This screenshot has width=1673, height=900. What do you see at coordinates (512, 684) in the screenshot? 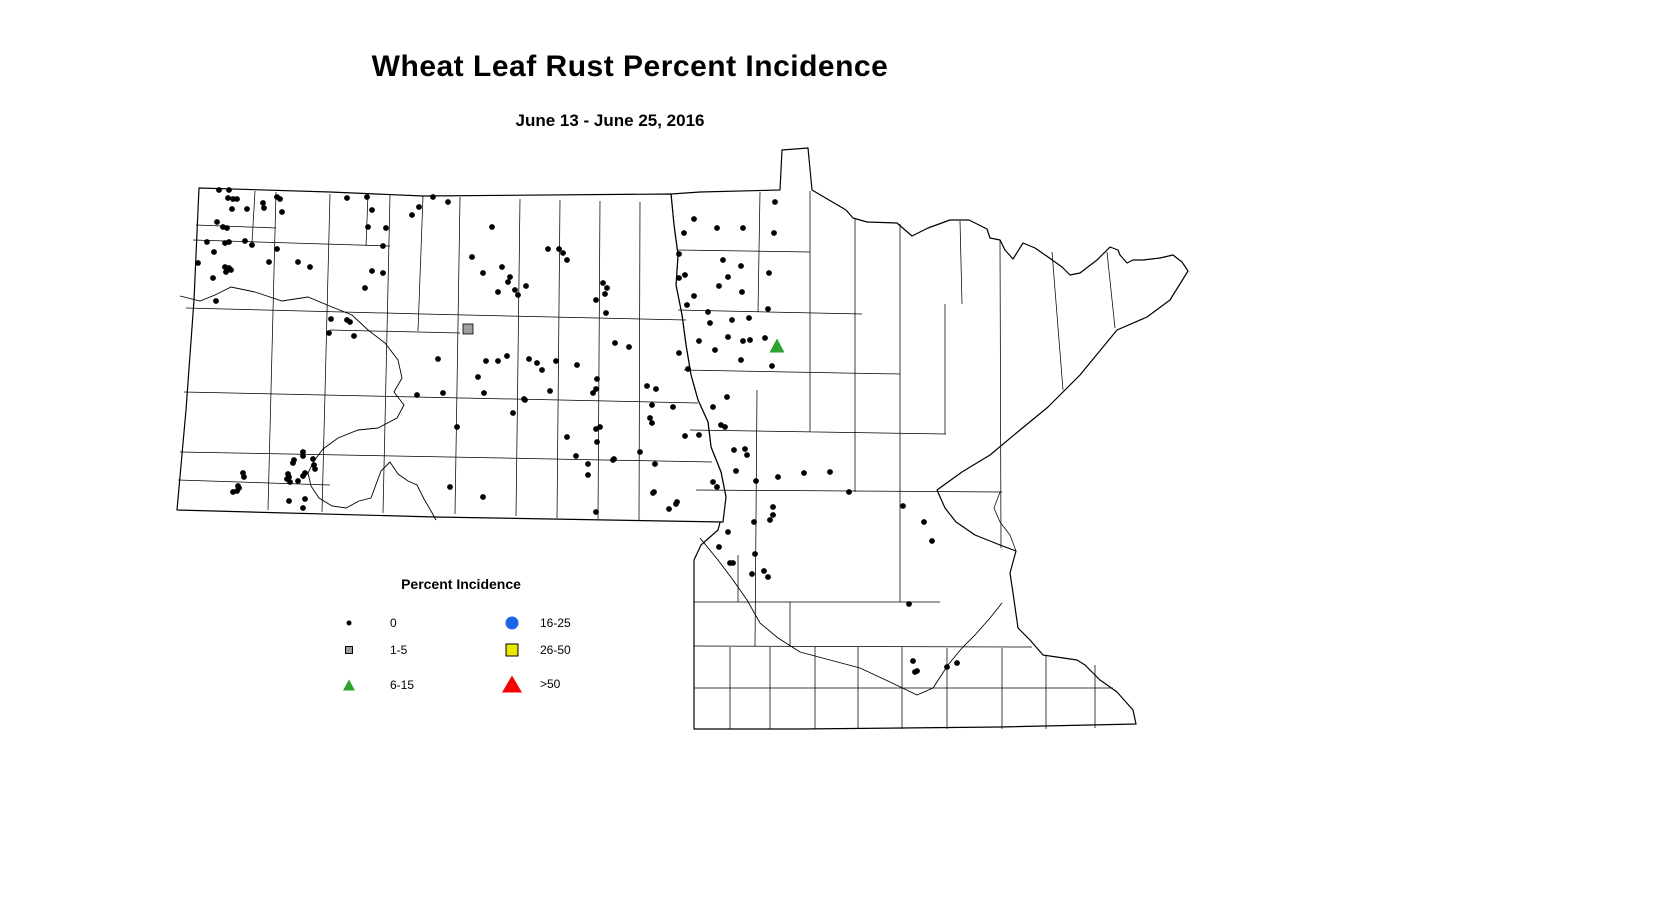
I see `red-triangle-icon` at bounding box center [512, 684].